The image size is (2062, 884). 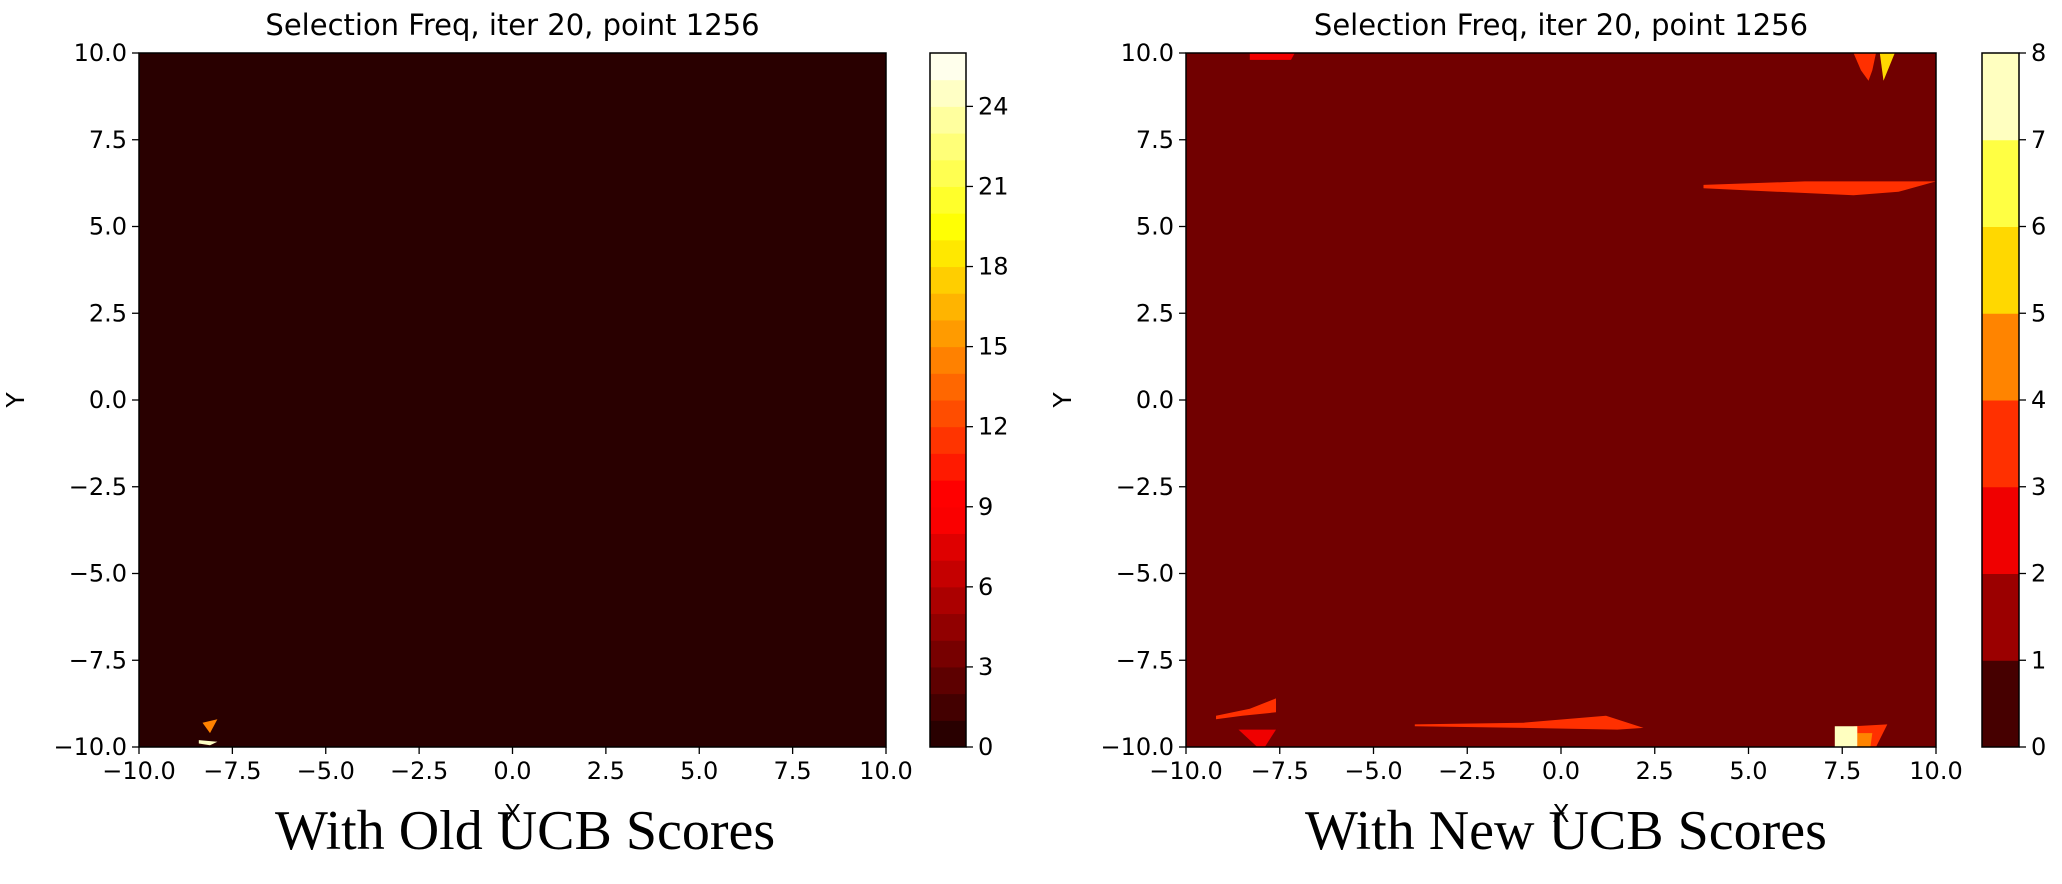 What do you see at coordinates (793, 771) in the screenshot?
I see `x-tick-label: 7.5` at bounding box center [793, 771].